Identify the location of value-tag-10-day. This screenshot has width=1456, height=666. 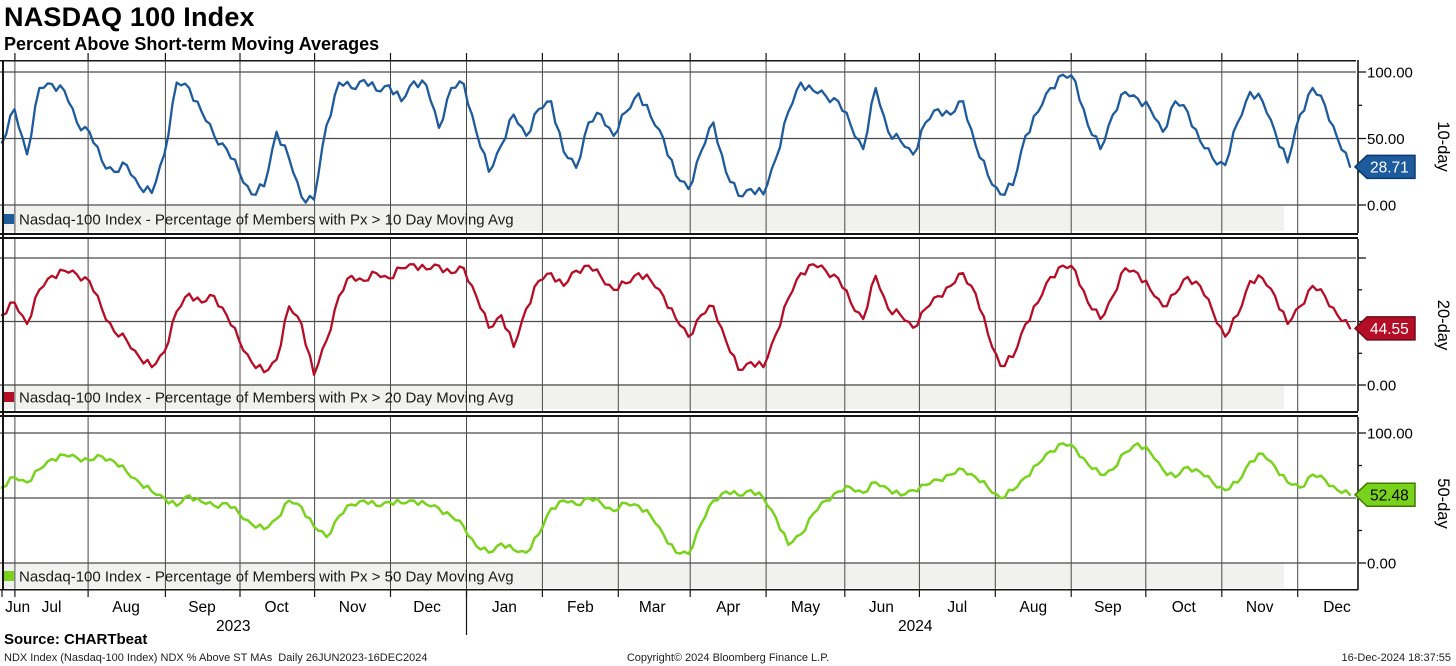
(1384, 167).